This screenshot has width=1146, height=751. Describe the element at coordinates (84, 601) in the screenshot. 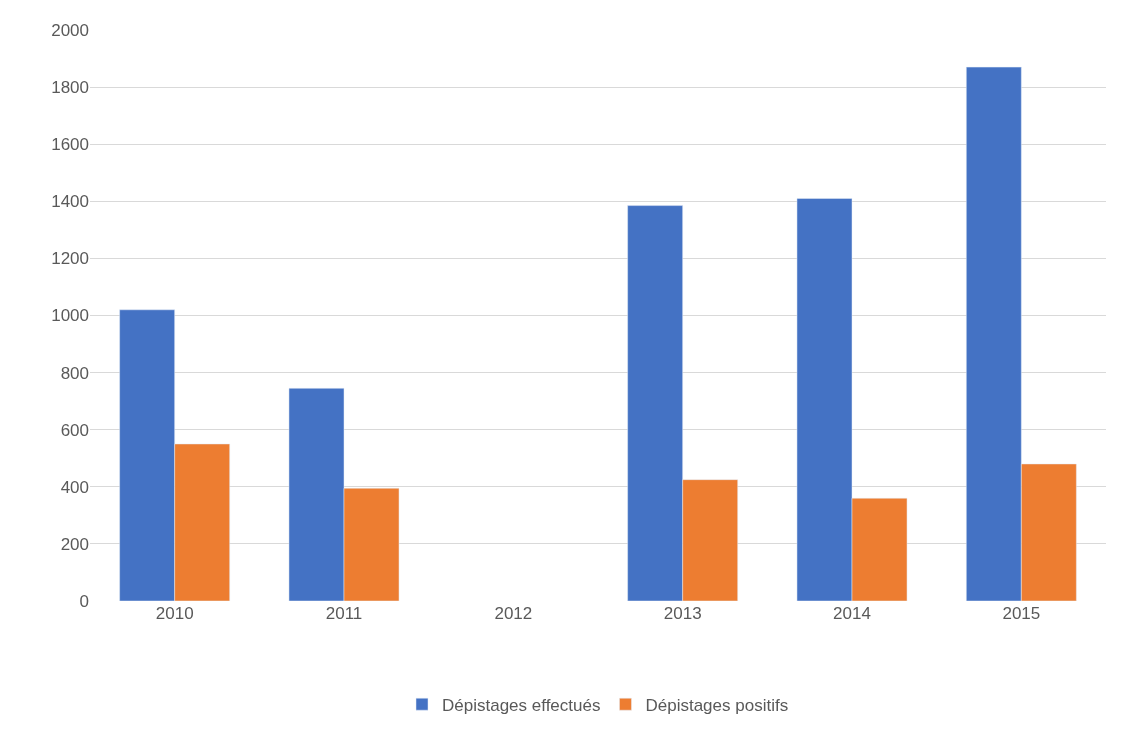

I see `y-tick-label: 0` at that location.